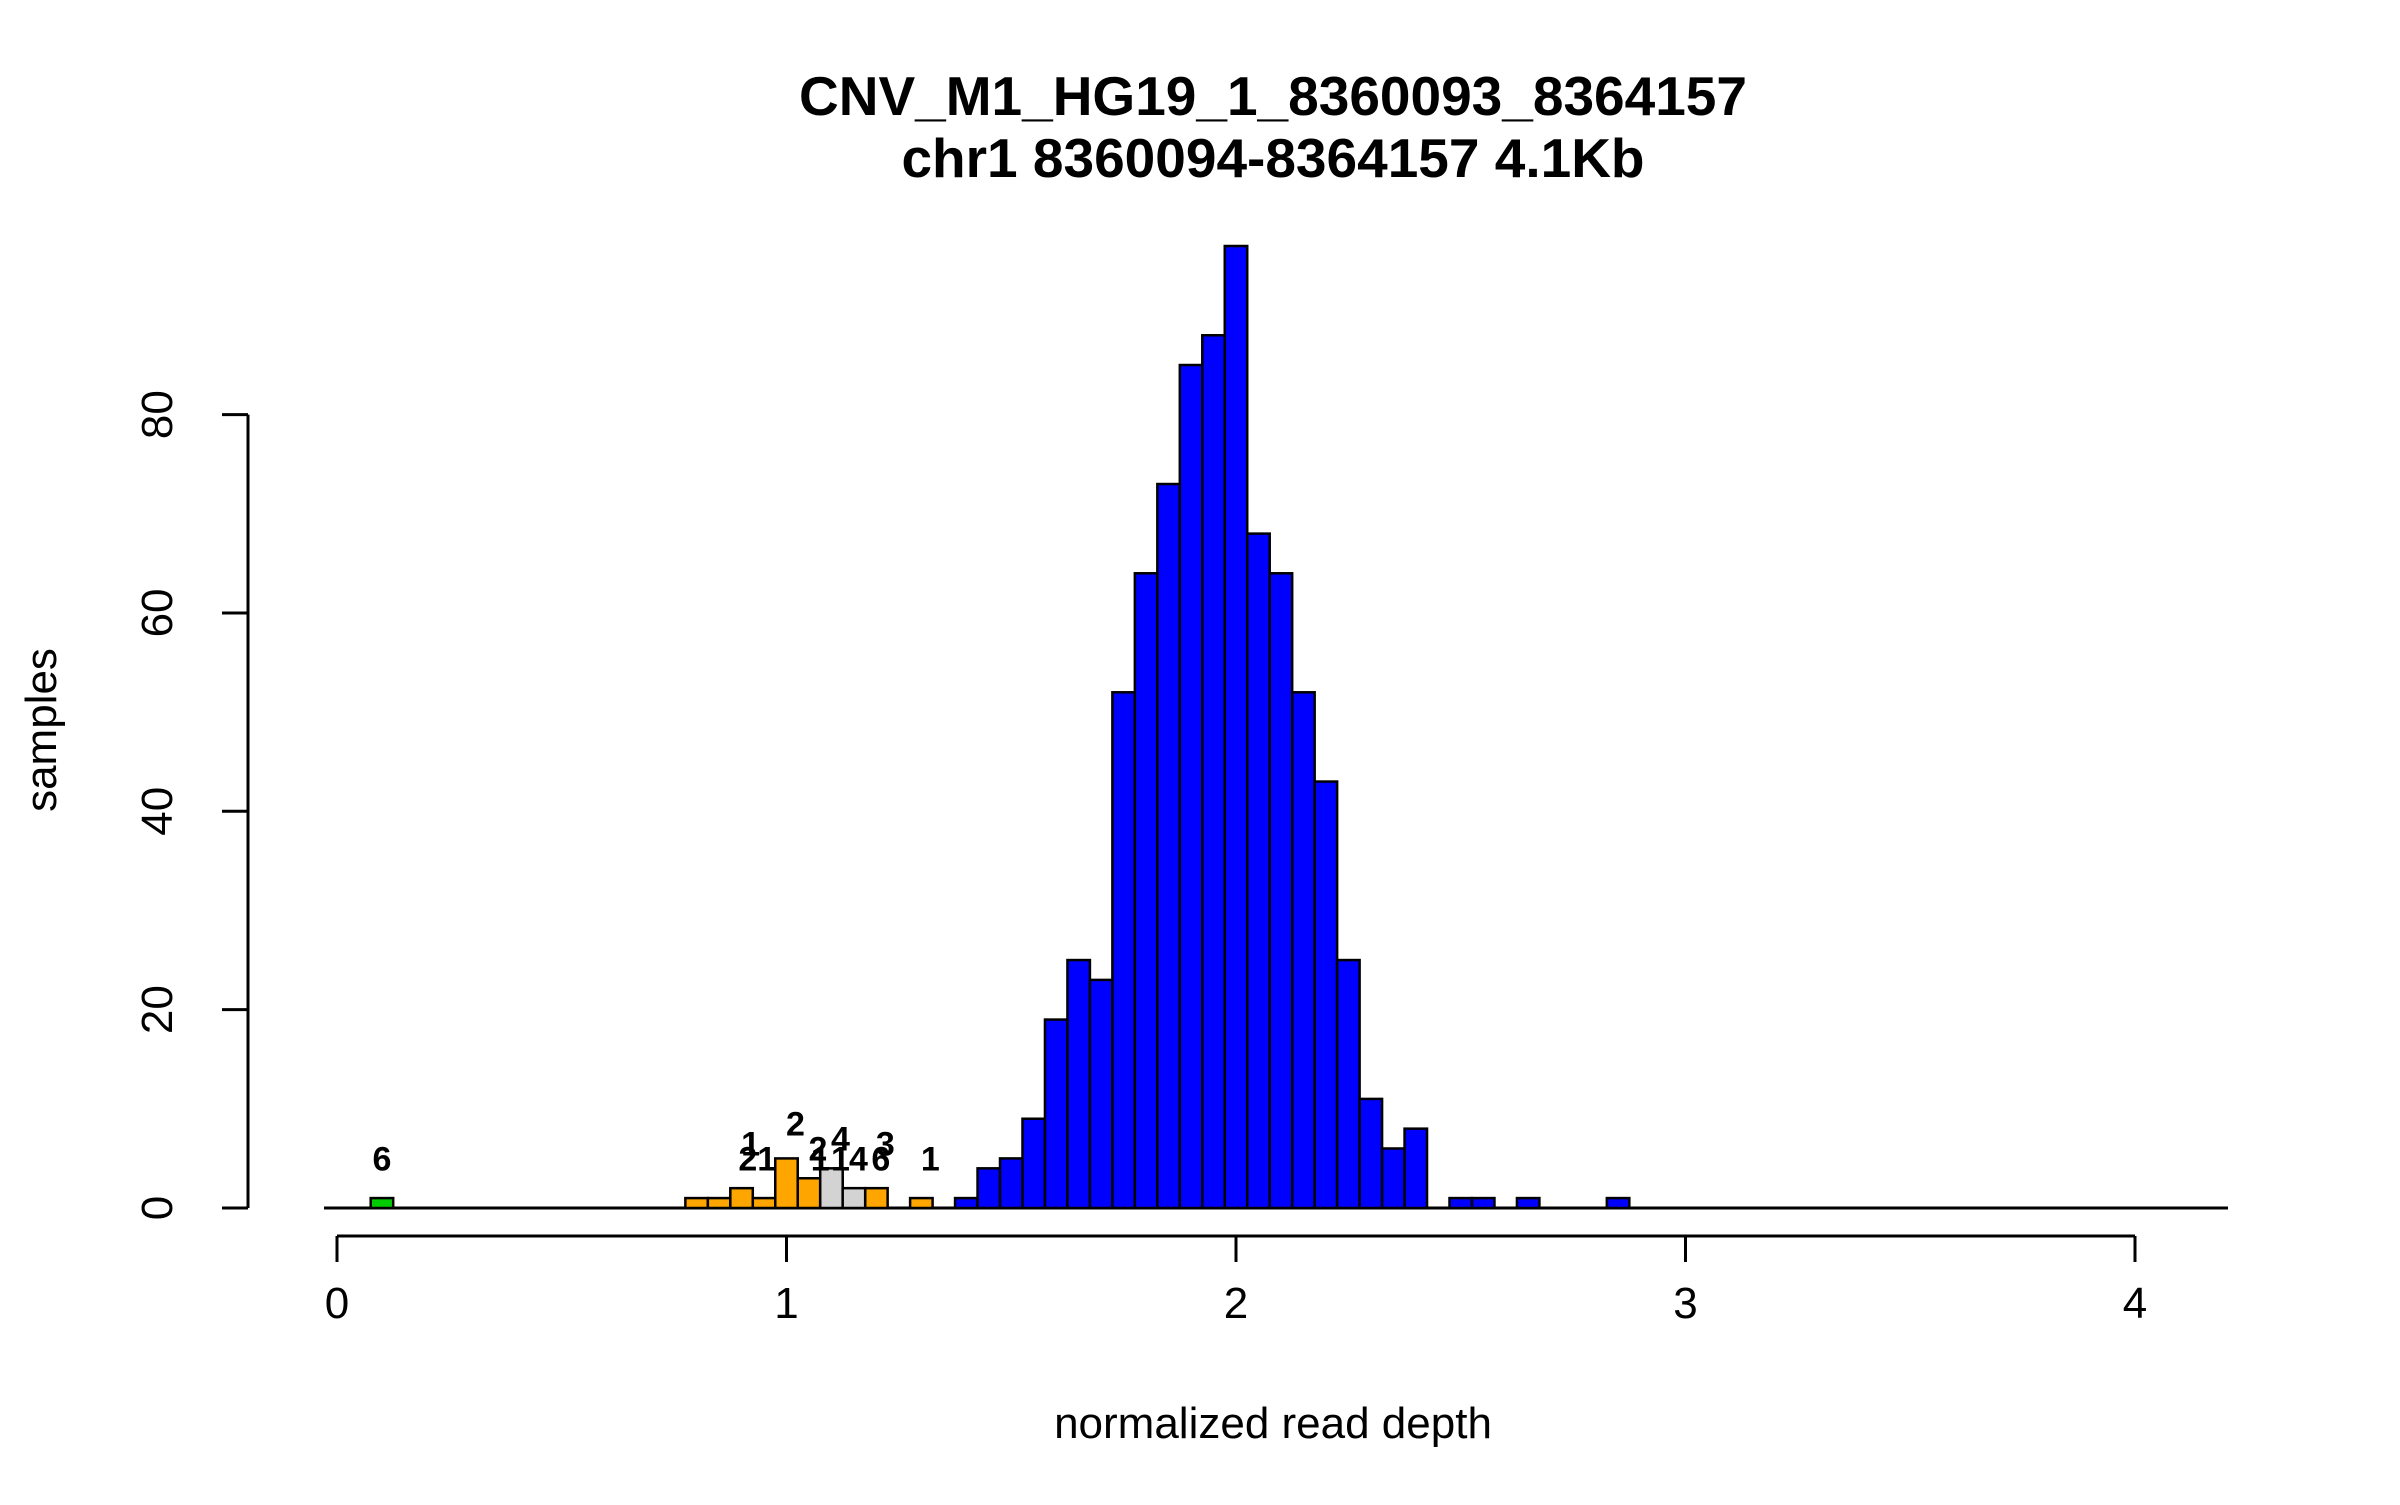 The width and height of the screenshot is (2400, 1505). What do you see at coordinates (2135, 1303) in the screenshot?
I see `x-tick-label: 4` at bounding box center [2135, 1303].